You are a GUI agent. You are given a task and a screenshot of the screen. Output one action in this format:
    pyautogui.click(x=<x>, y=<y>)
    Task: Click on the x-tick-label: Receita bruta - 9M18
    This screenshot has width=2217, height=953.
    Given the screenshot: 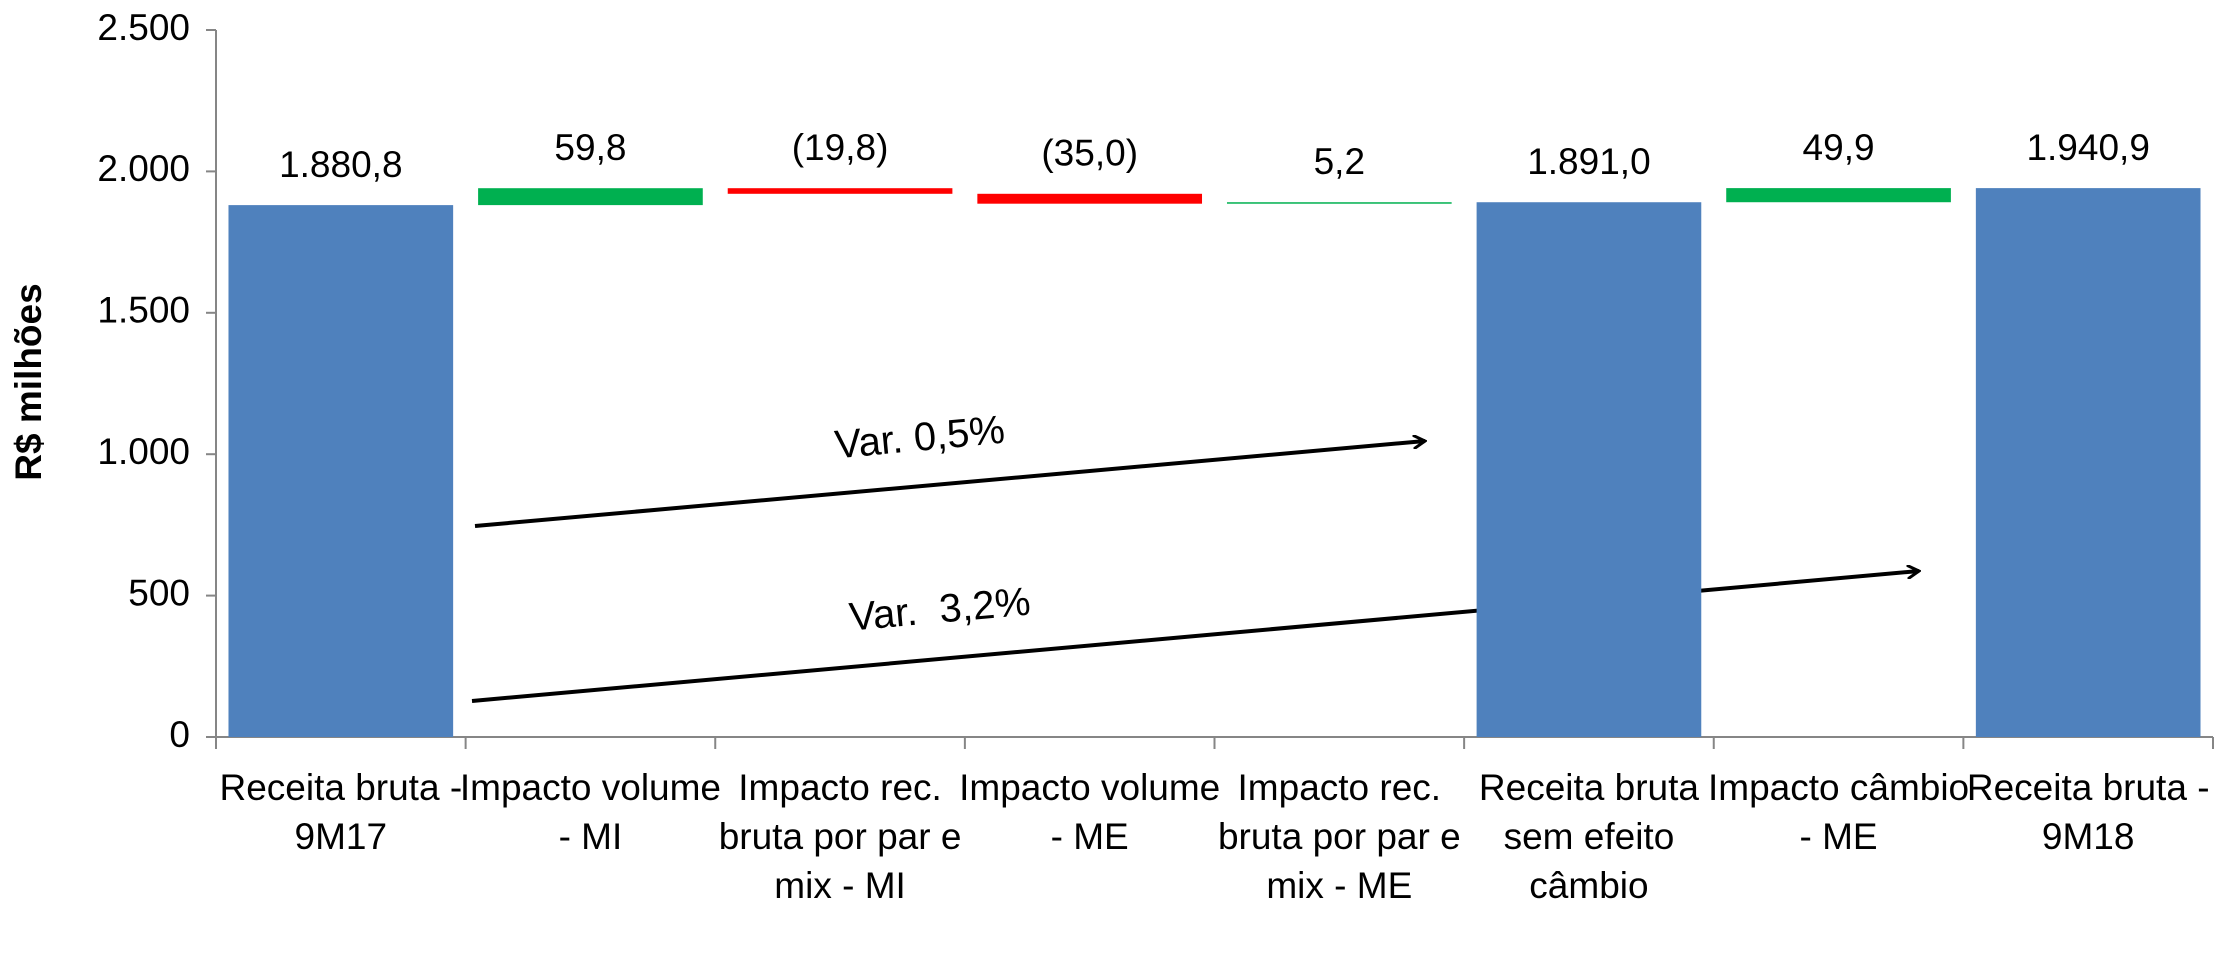 What is the action you would take?
    pyautogui.click(x=2088, y=812)
    